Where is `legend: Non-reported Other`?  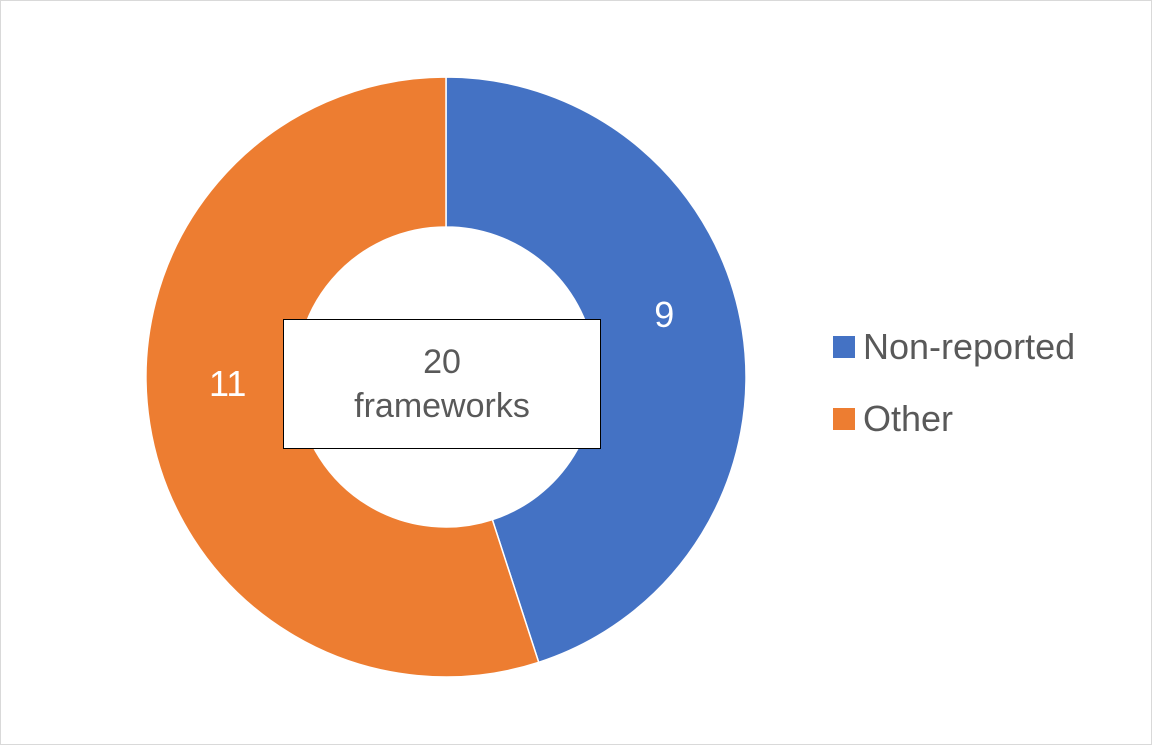 legend: Non-reported Other is located at coordinates (954, 383).